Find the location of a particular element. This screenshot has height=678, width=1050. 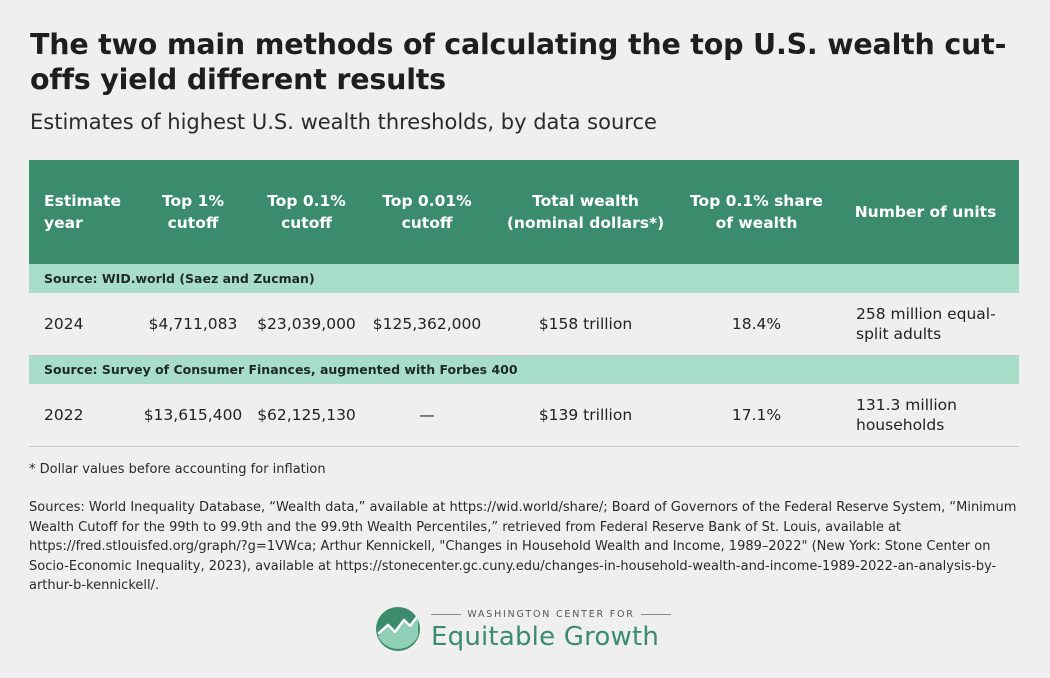

logo-main-text: Equitable Growth is located at coordinates (545, 637).